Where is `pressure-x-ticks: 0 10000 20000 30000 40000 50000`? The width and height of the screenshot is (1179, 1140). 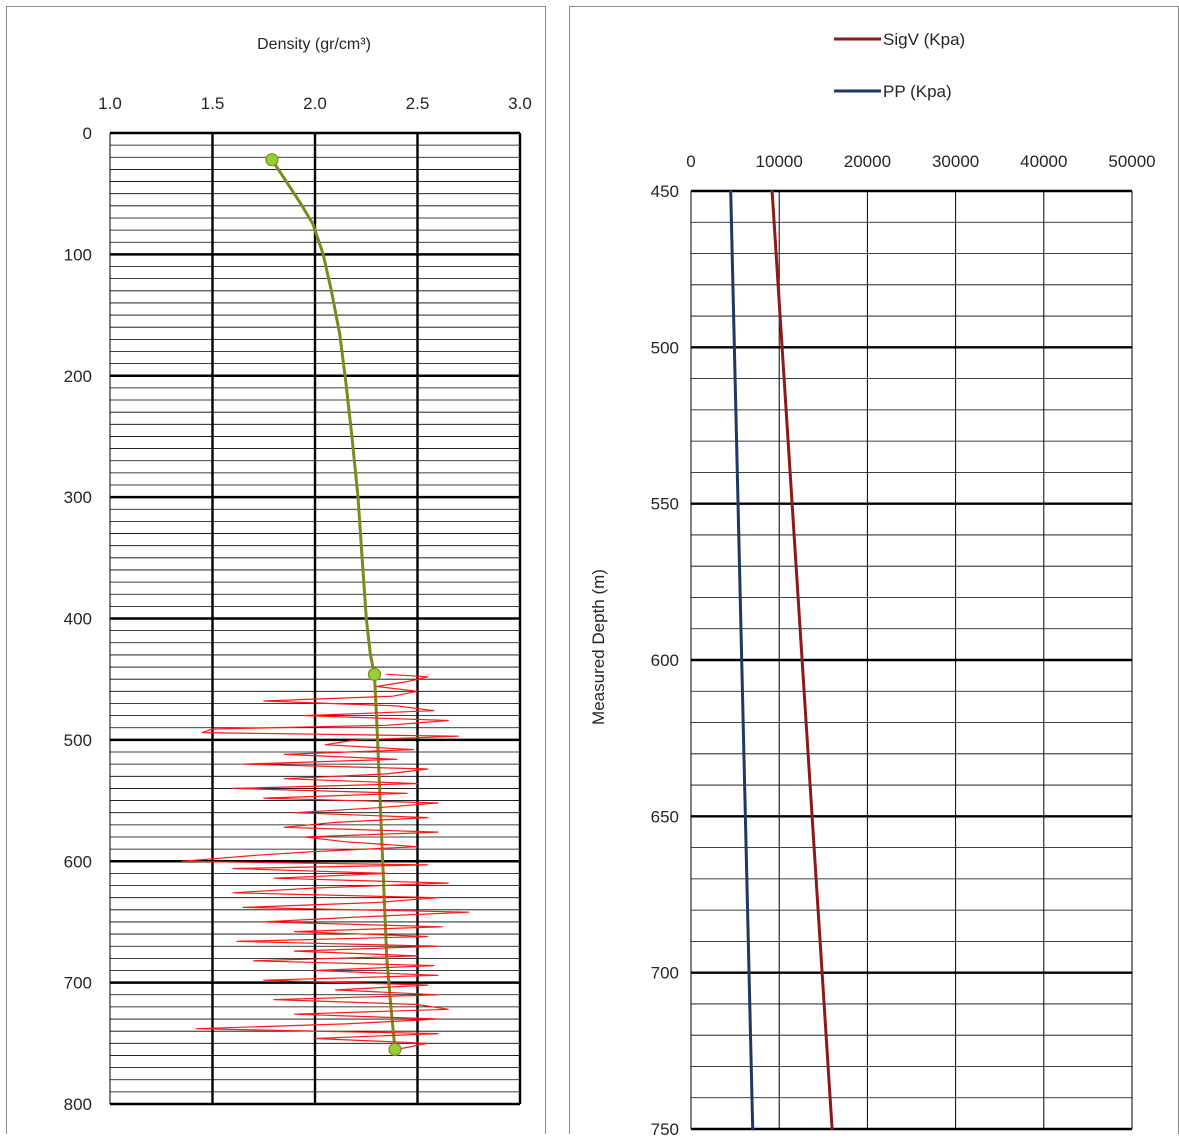
pressure-x-ticks: 0 10000 20000 30000 40000 50000 is located at coordinates (920, 161).